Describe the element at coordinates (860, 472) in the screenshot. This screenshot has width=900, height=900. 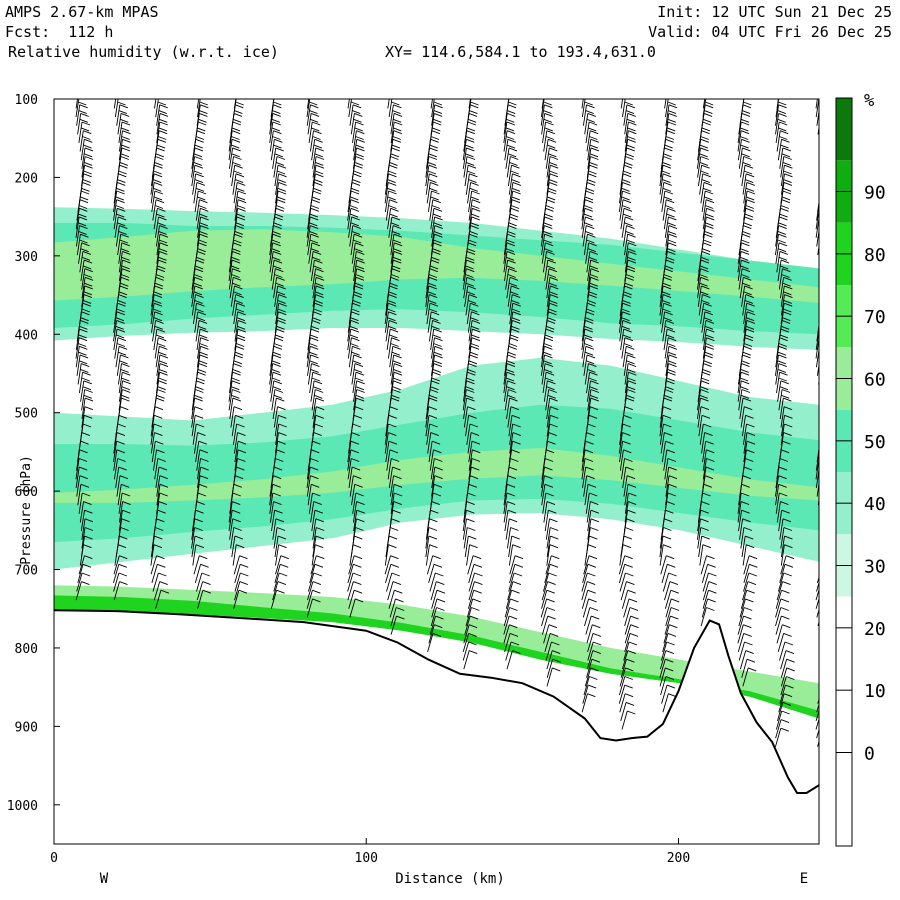
I see `colorbar: 0 10 20 30 40 50 60 70 80 90` at that location.